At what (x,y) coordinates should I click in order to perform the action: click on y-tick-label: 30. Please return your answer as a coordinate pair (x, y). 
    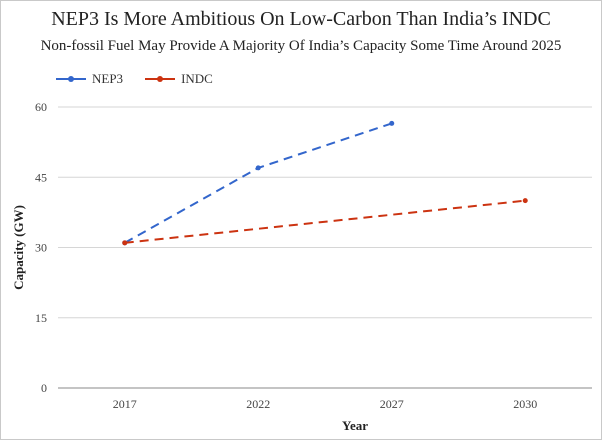
    Looking at the image, I should click on (41, 248).